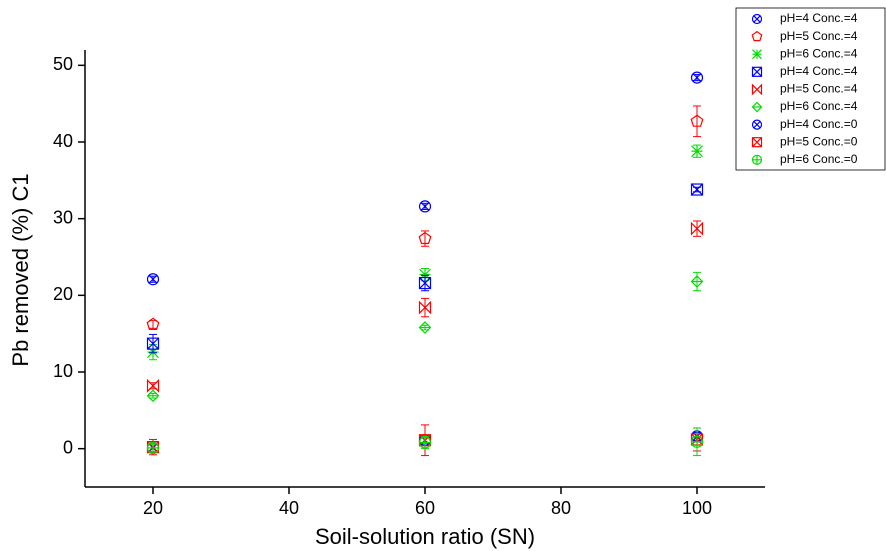 Image resolution: width=886 pixels, height=551 pixels. What do you see at coordinates (819, 124) in the screenshot?
I see `legend-text: pH=4 Conc.=0` at bounding box center [819, 124].